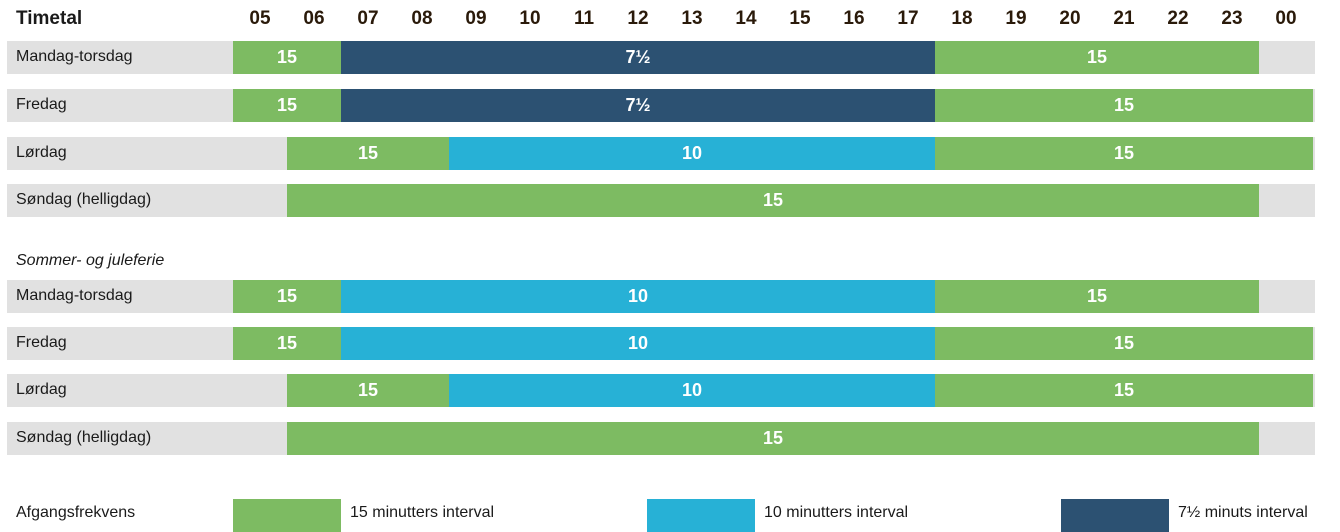 The width and height of the screenshot is (1340, 532). I want to click on section-title: Sommer- og juleferie, so click(90, 260).